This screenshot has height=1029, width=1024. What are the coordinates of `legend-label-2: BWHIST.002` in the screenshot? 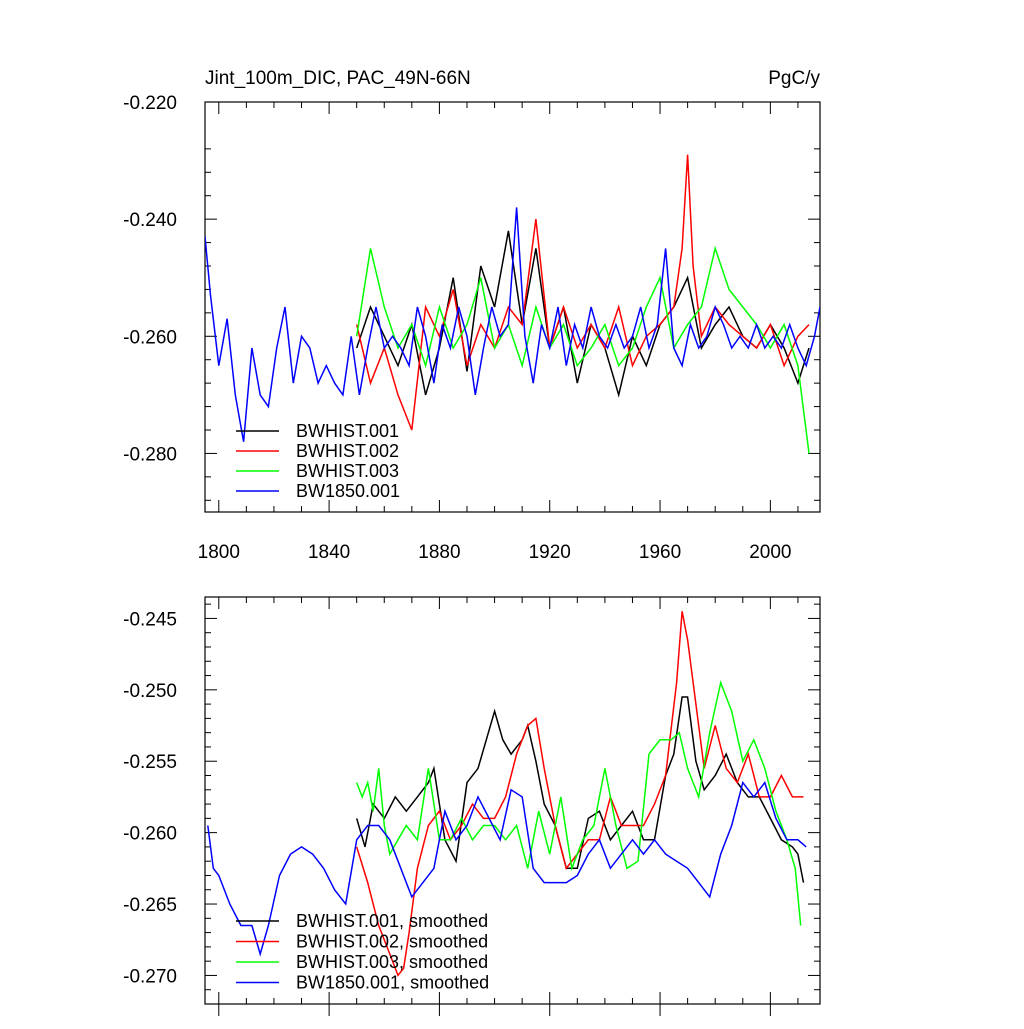 It's located at (347, 451).